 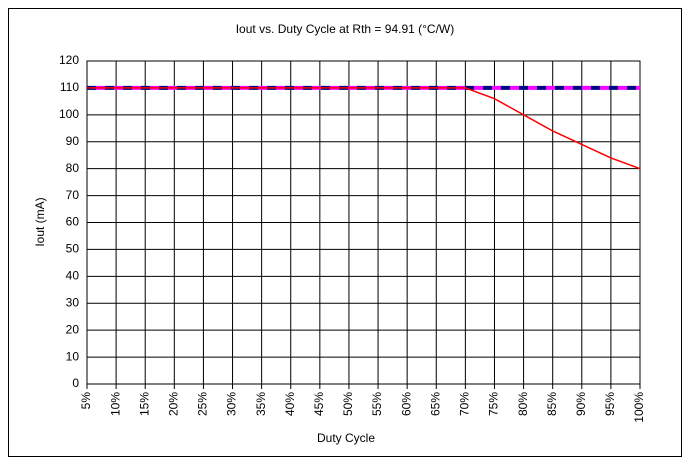 I want to click on x-tick-label: 60%, so click(x=406, y=404).